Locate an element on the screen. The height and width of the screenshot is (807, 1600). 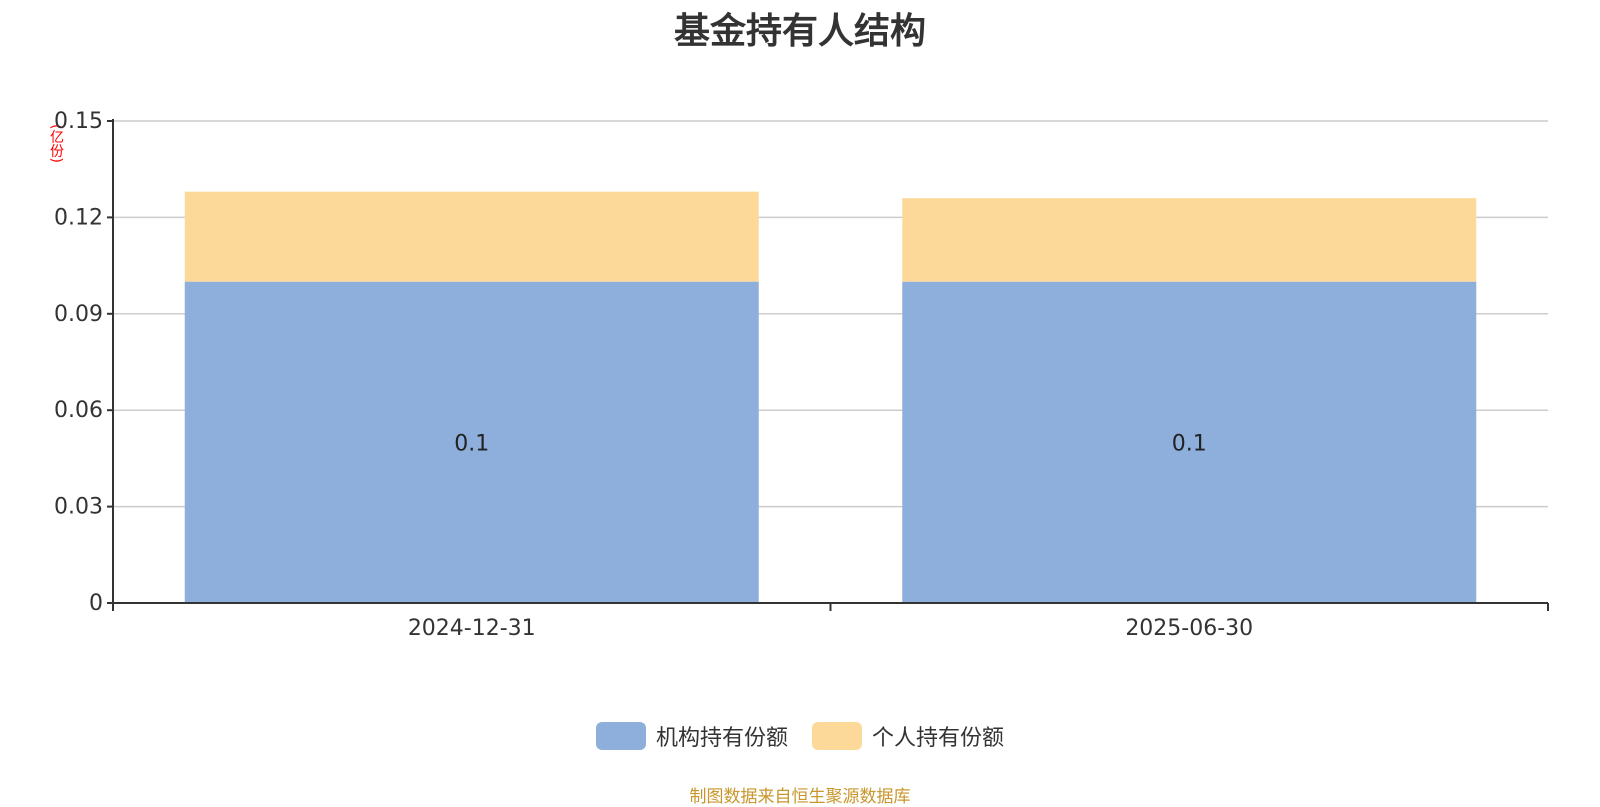
legend: 机构持有份额 个人持有份额 is located at coordinates (800, 736).